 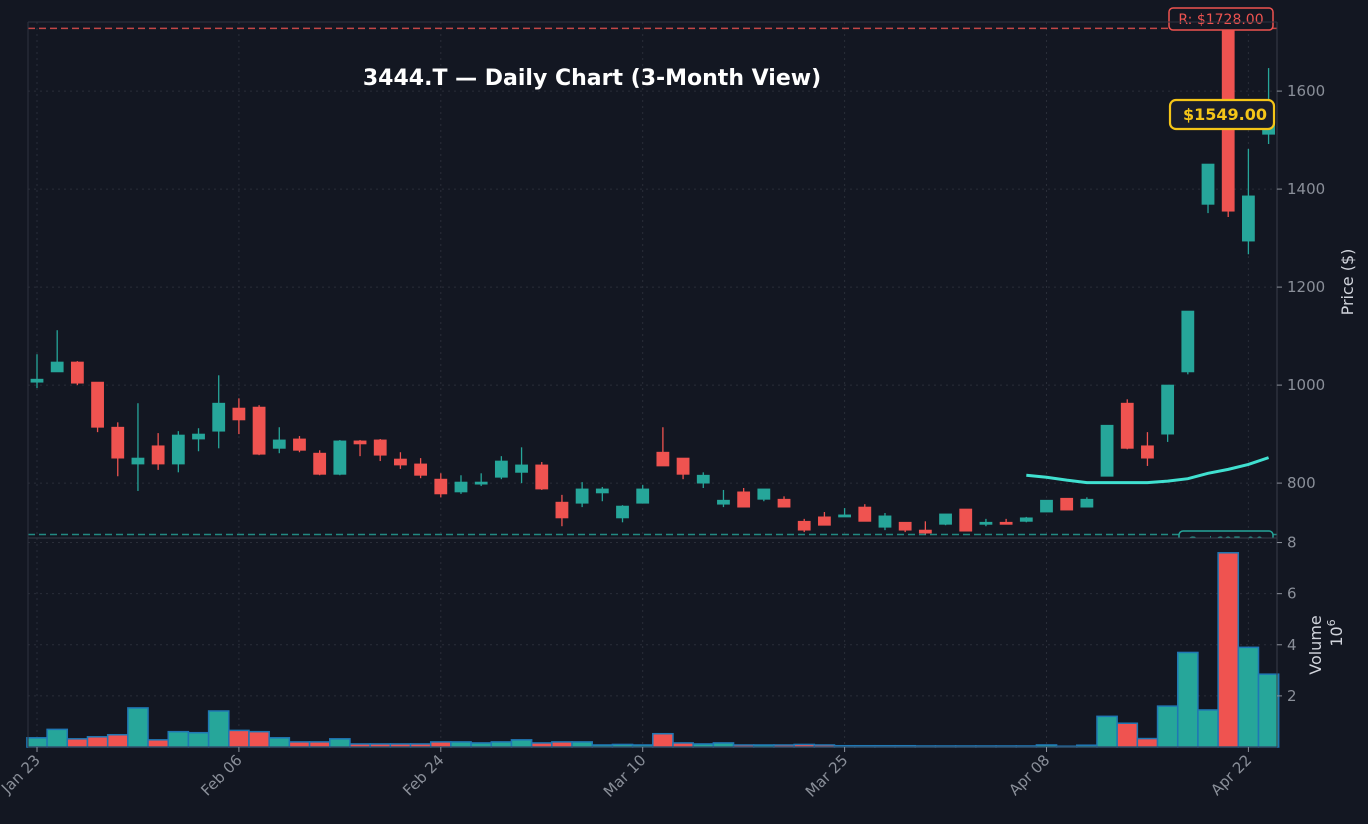 I want to click on support-label: S: $695.00, so click(x=1226, y=543).